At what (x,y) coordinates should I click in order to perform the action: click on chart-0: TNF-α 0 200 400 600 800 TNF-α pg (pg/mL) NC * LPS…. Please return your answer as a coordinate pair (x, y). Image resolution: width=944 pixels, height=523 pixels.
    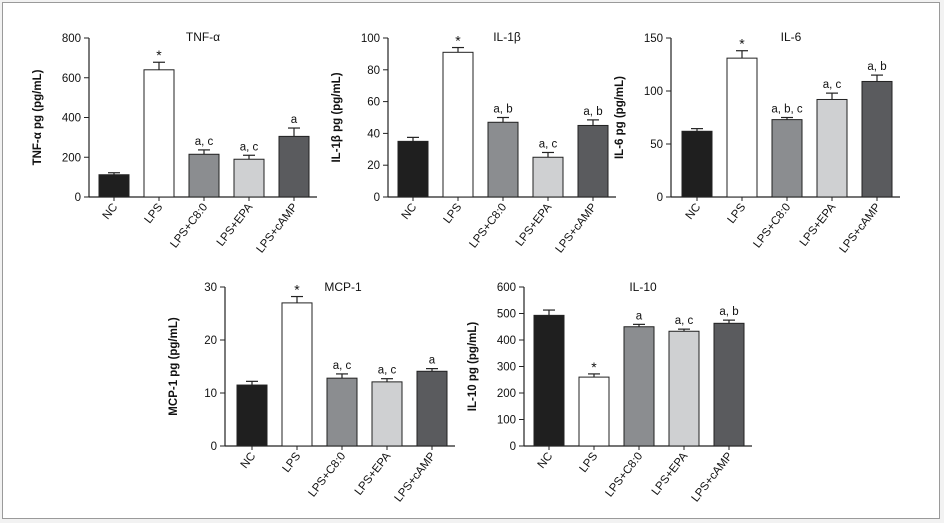
    Looking at the image, I should click on (174, 142).